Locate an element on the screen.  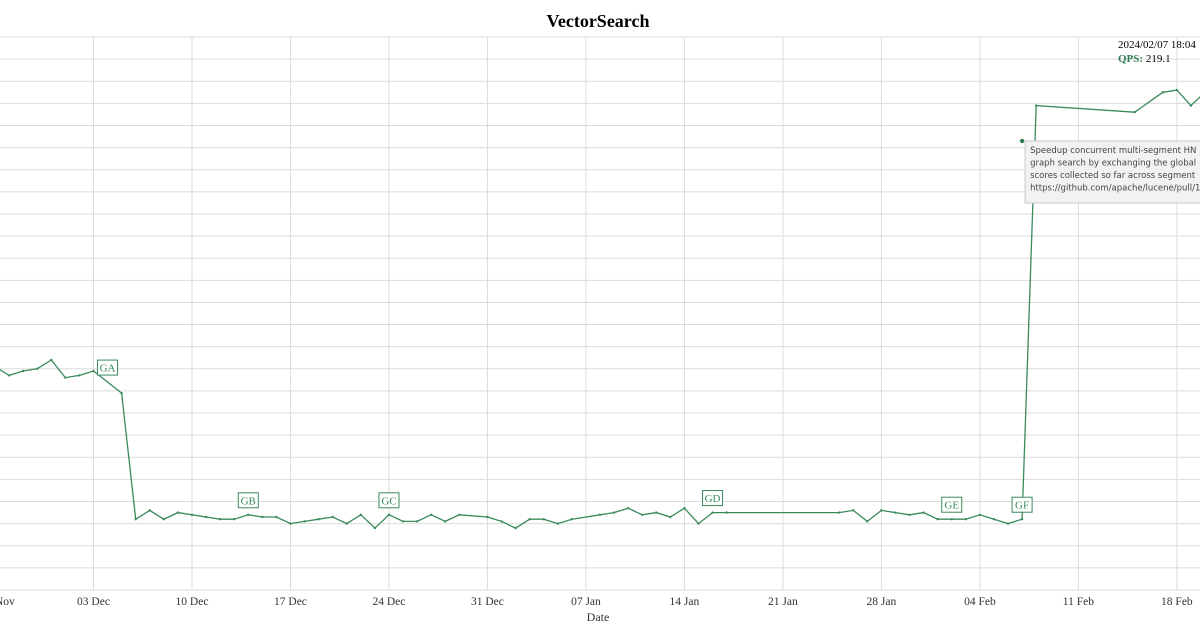
annotation-ge: GE is located at coordinates (952, 504).